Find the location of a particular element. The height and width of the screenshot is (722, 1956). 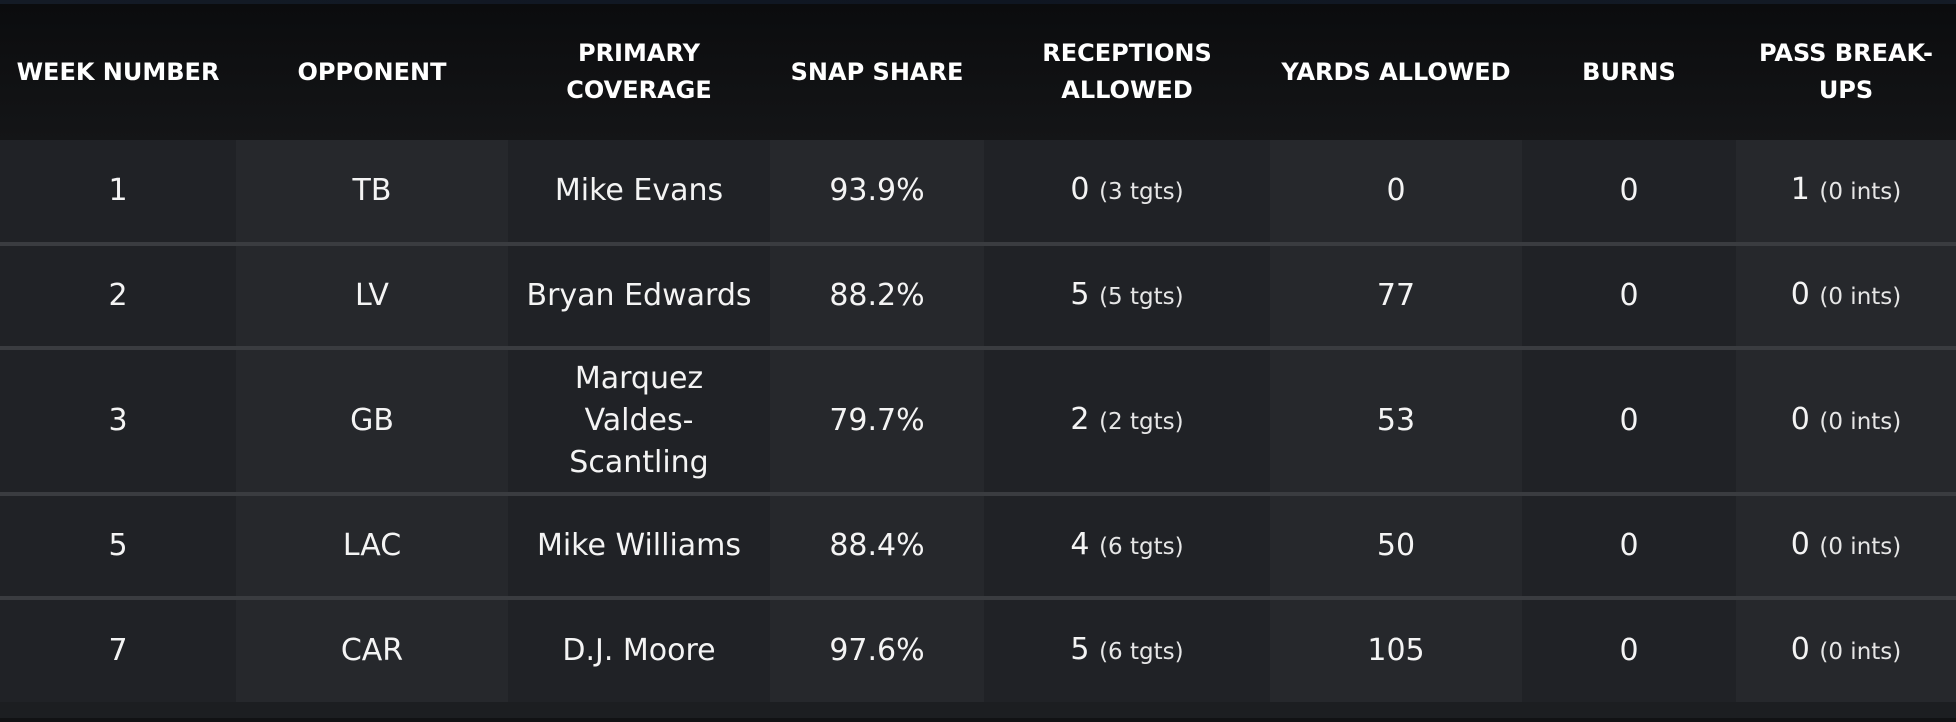

cell-yards: 50 is located at coordinates (1396, 546).